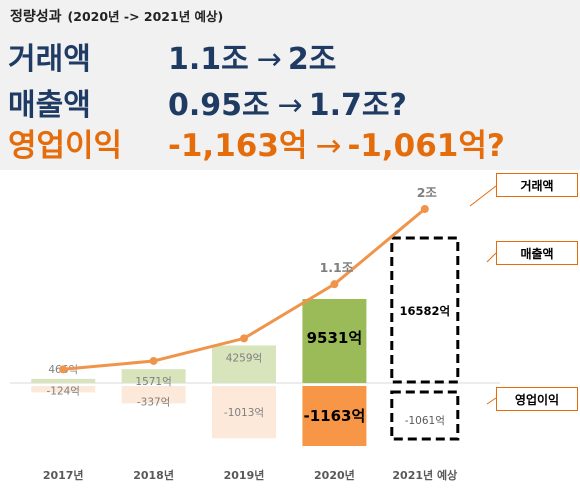 This screenshot has width=580, height=496. What do you see at coordinates (65, 146) in the screenshot?
I see `metric-label: 영업이익` at bounding box center [65, 146].